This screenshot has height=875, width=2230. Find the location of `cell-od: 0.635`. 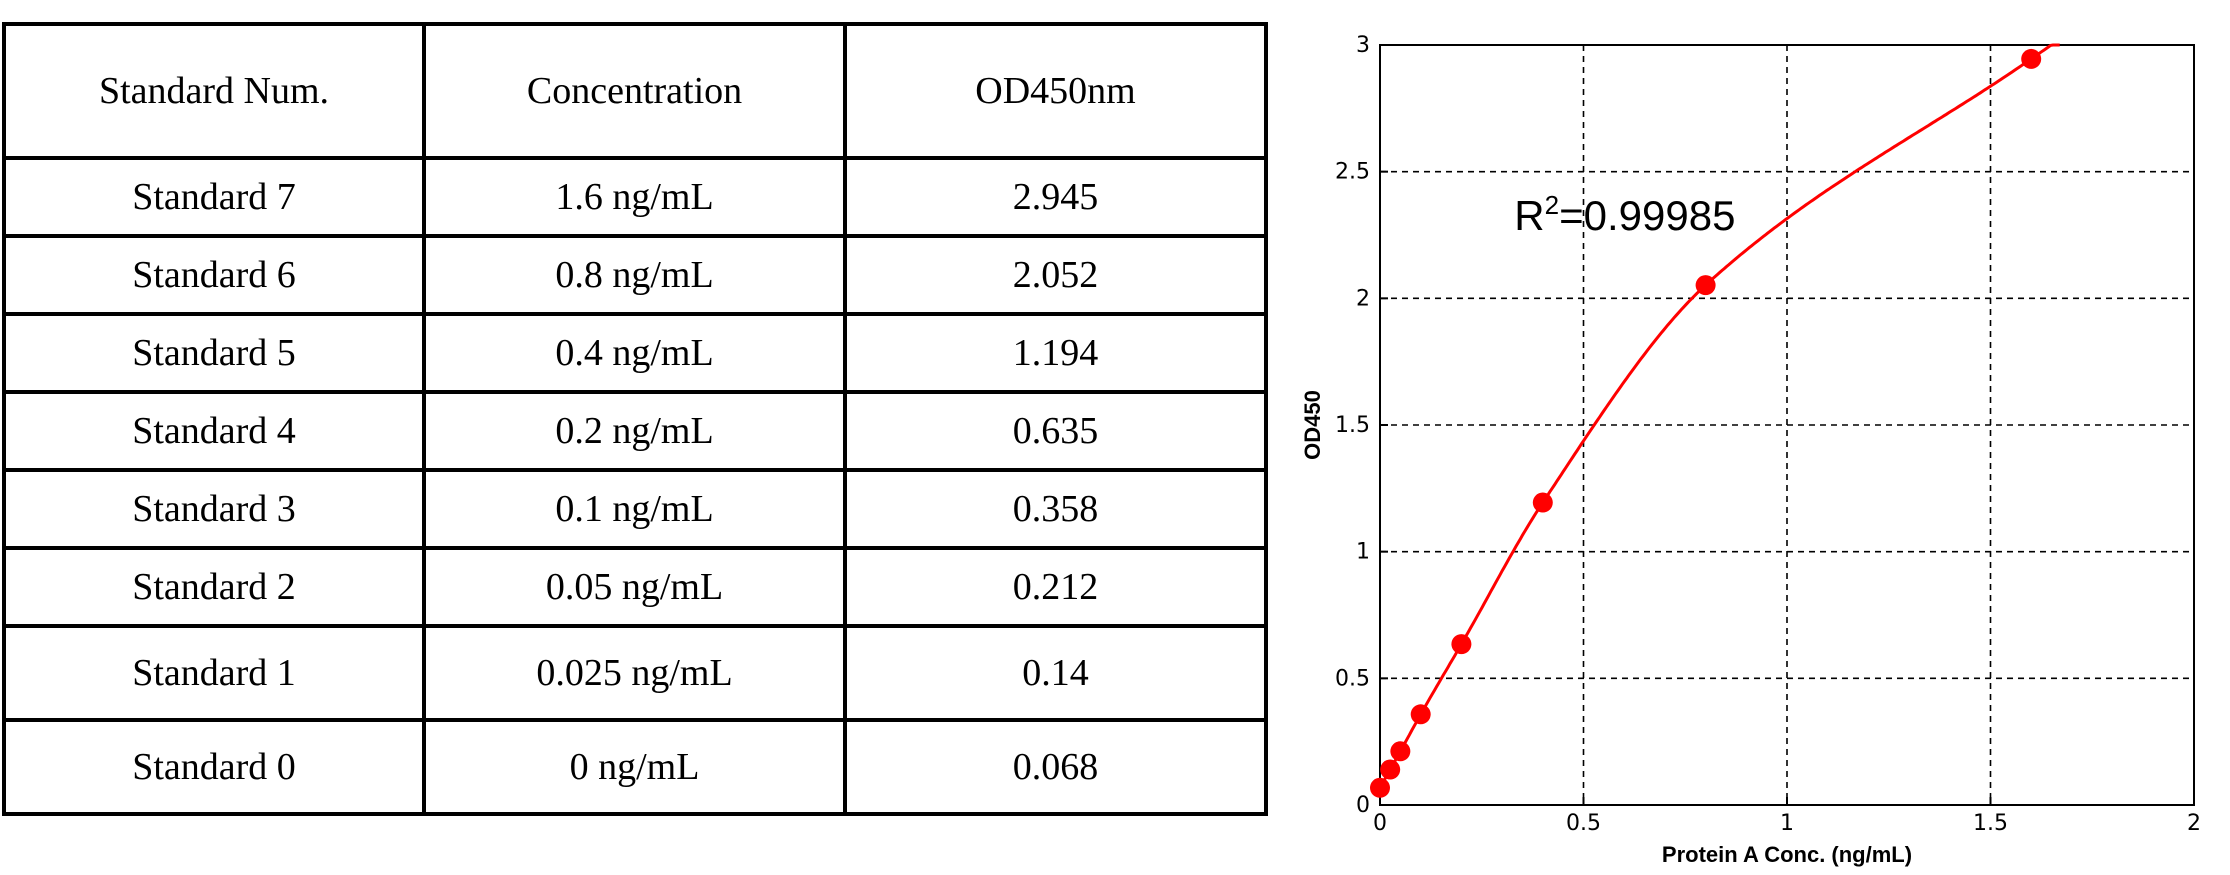

cell-od: 0.635 is located at coordinates (1055, 431).